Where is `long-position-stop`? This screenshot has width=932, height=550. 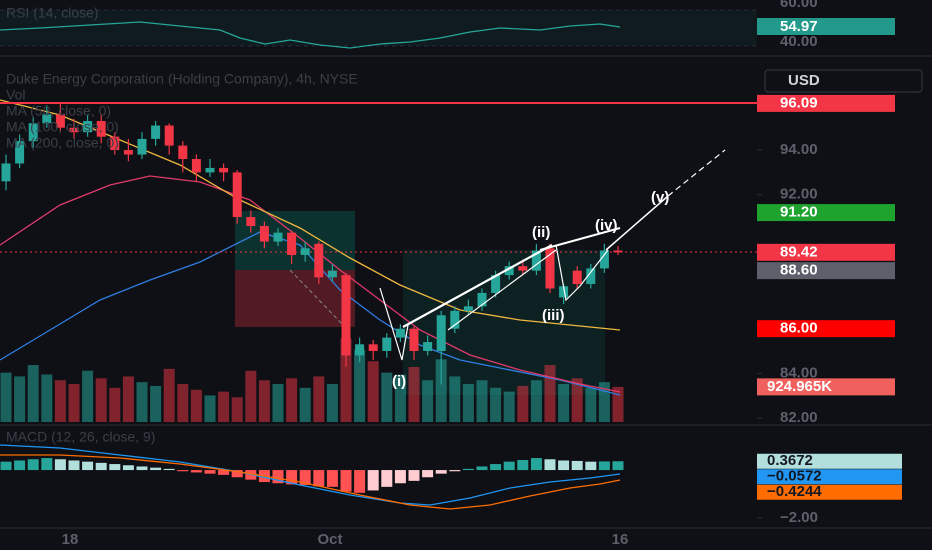 long-position-stop is located at coordinates (295, 298).